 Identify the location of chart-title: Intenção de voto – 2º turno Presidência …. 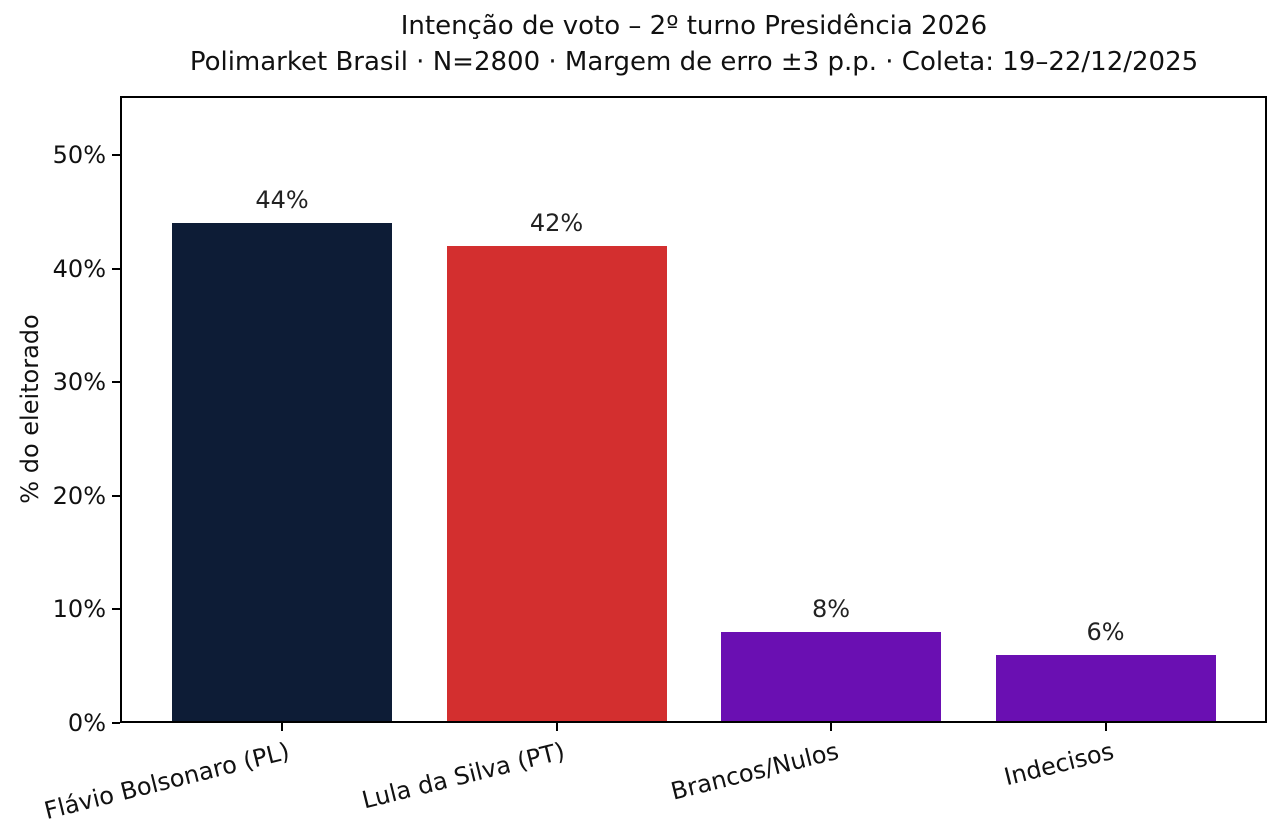
(694, 26).